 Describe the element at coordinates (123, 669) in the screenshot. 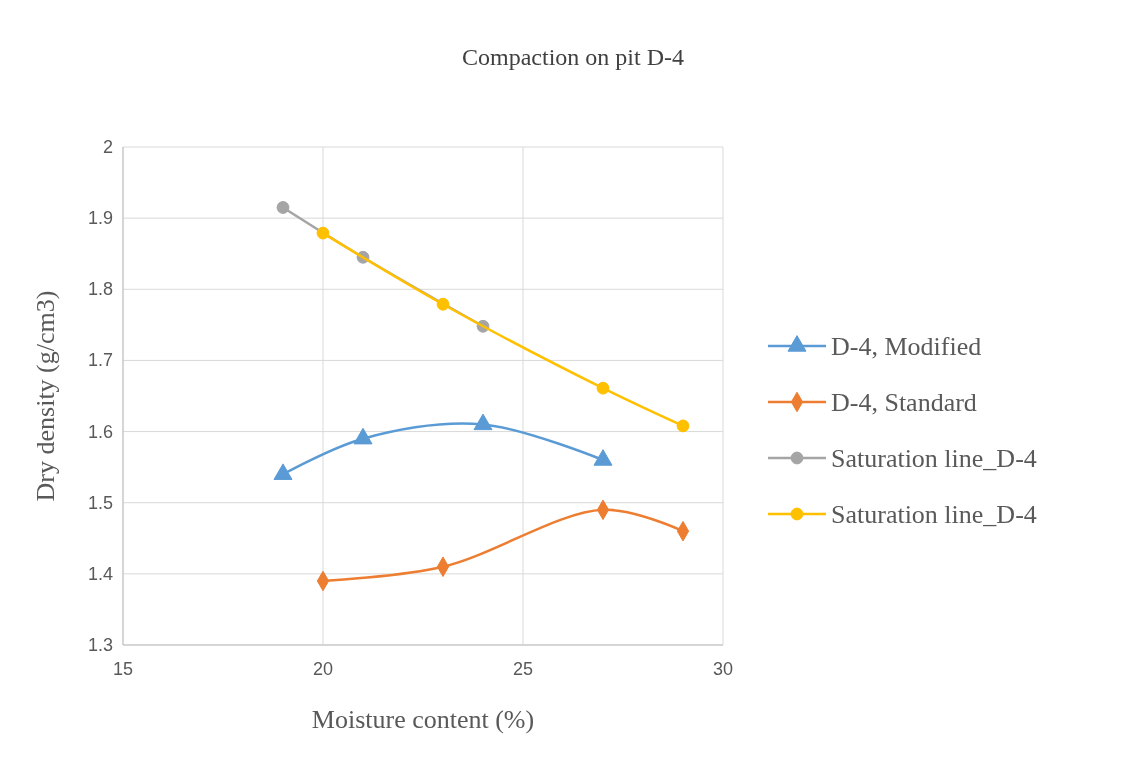

I see `x-tick-label: 15` at that location.